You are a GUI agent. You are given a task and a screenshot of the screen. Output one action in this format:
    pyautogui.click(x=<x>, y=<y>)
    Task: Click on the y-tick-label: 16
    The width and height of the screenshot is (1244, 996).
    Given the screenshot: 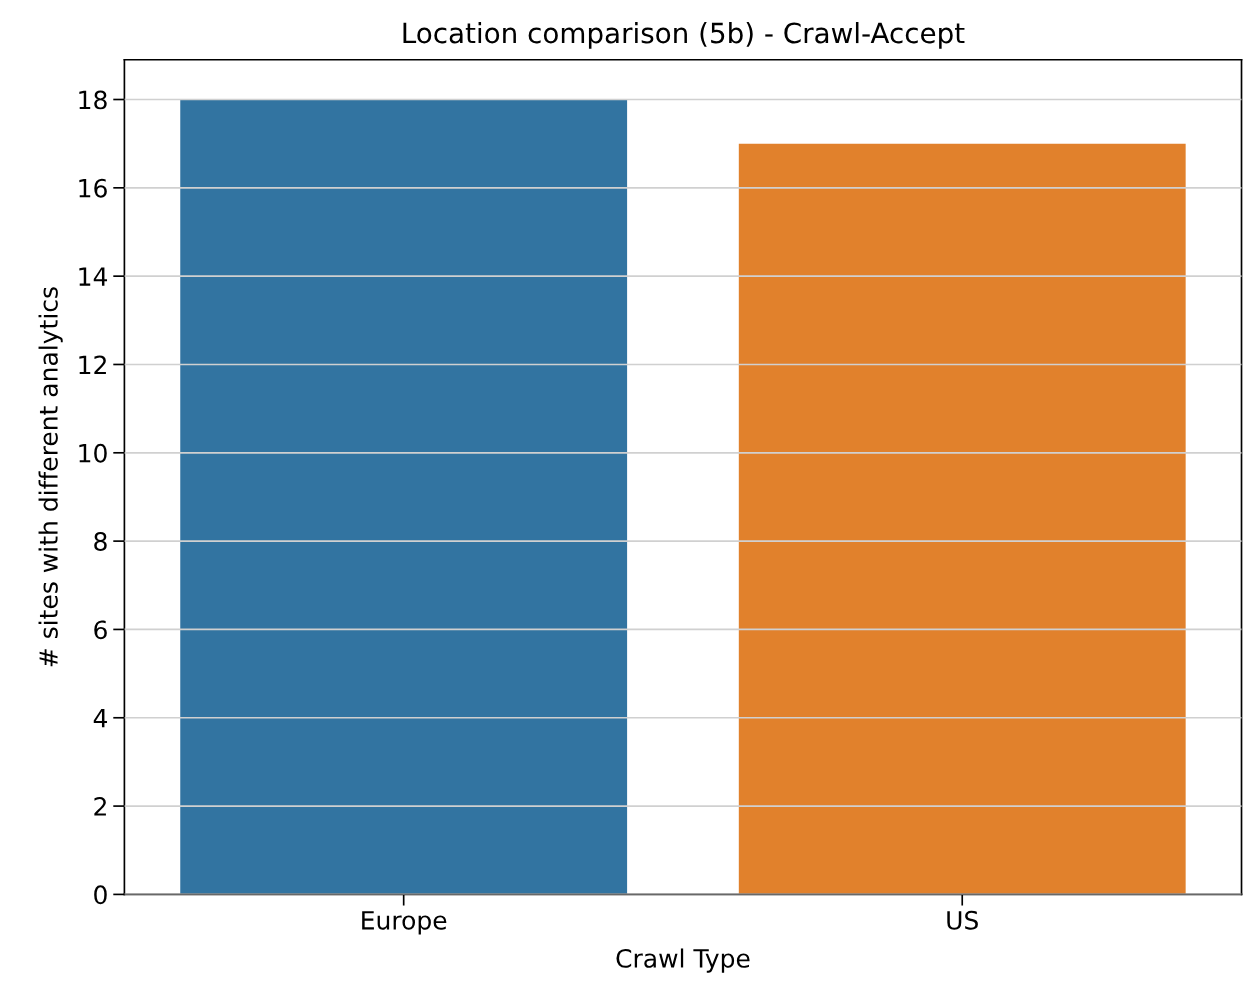 What is the action you would take?
    pyautogui.click(x=93, y=188)
    